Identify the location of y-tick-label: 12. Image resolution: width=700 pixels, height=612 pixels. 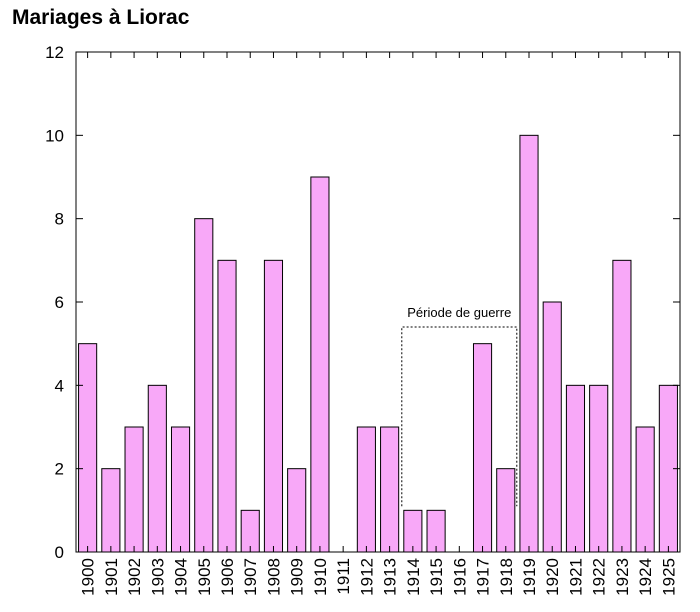
(54, 52).